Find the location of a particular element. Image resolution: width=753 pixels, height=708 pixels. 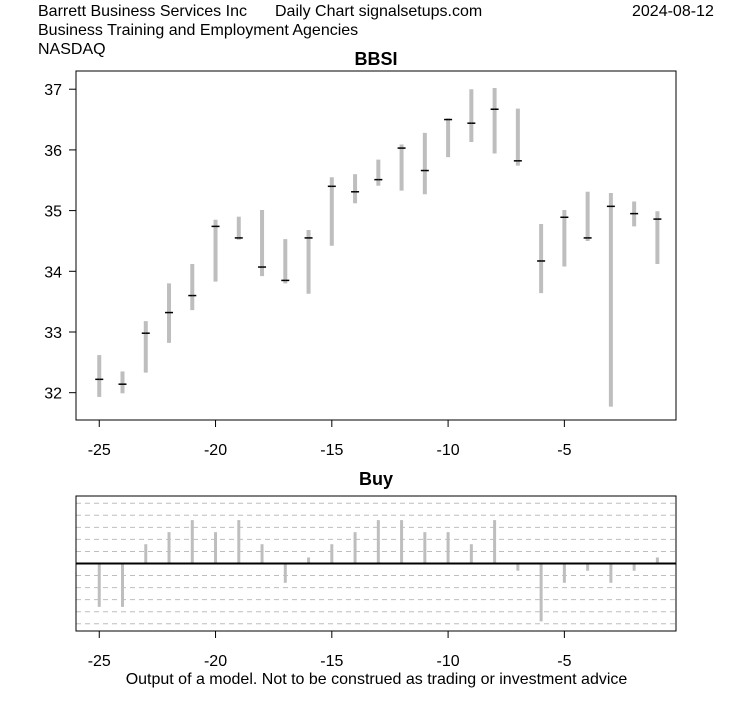

price-x-tick-label: -20 is located at coordinates (215, 450).